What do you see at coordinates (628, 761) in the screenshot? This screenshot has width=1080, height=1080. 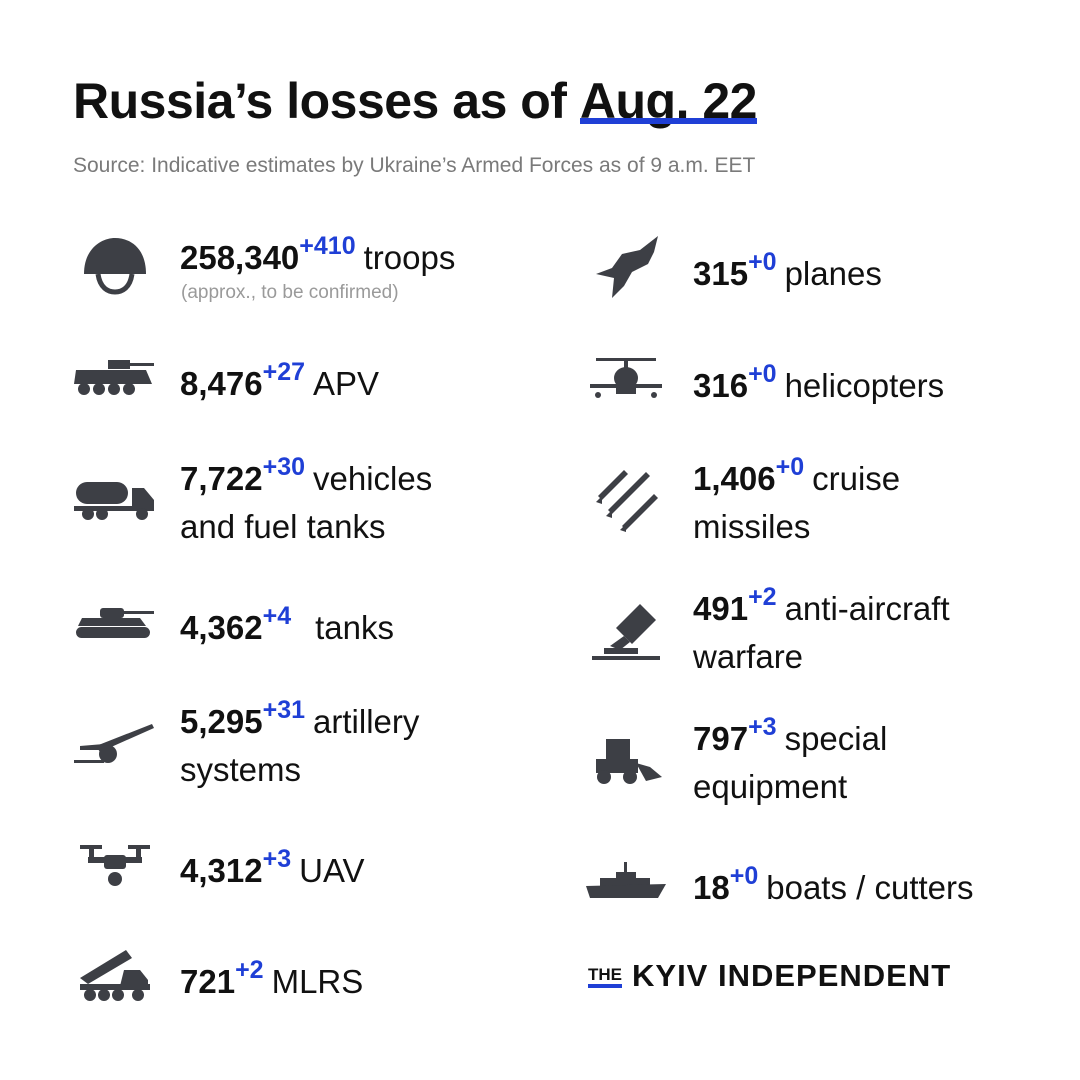 I see `loader-icon` at bounding box center [628, 761].